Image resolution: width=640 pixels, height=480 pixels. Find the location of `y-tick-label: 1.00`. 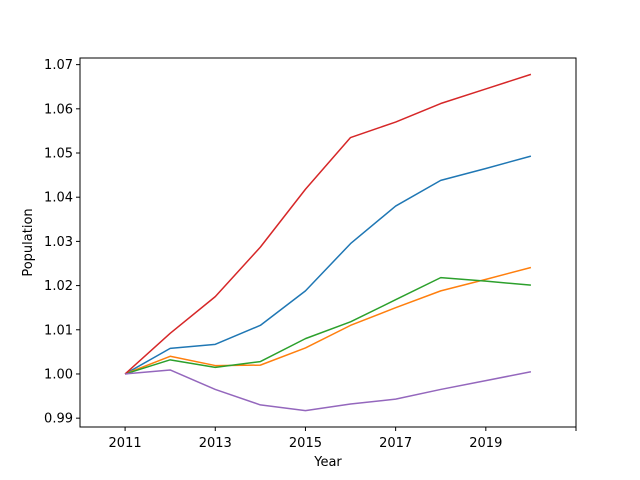

y-tick-label: 1.00 is located at coordinates (58, 374).